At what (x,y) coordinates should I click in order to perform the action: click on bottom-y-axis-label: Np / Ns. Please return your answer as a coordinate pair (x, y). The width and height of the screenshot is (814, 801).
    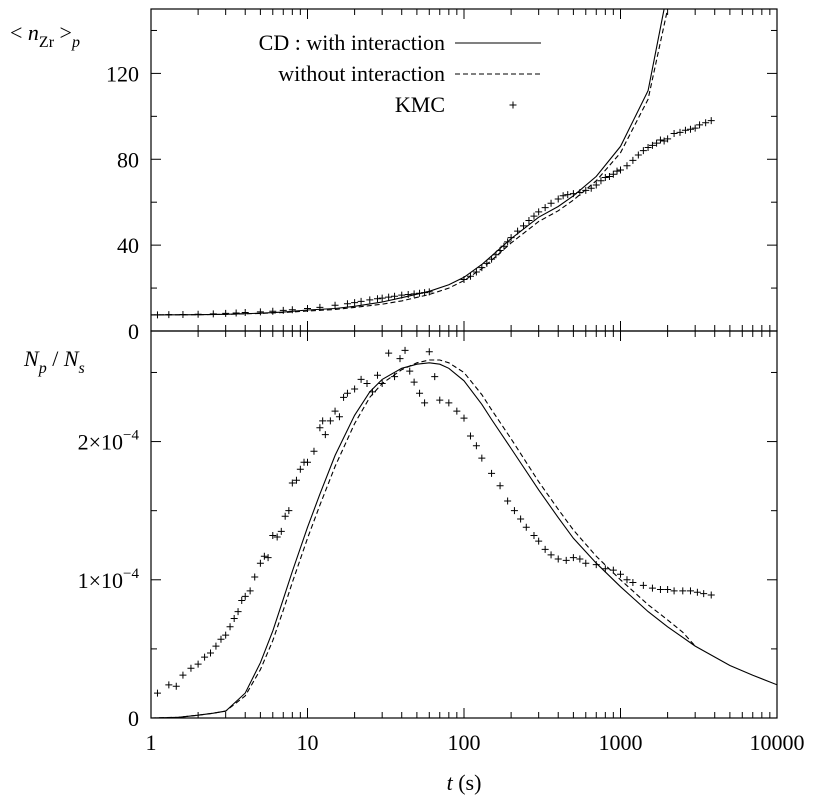
    Looking at the image, I should click on (54, 361).